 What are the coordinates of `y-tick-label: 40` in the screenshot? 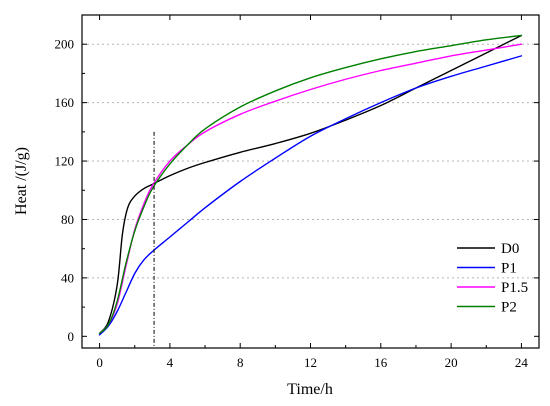 It's located at (67, 277).